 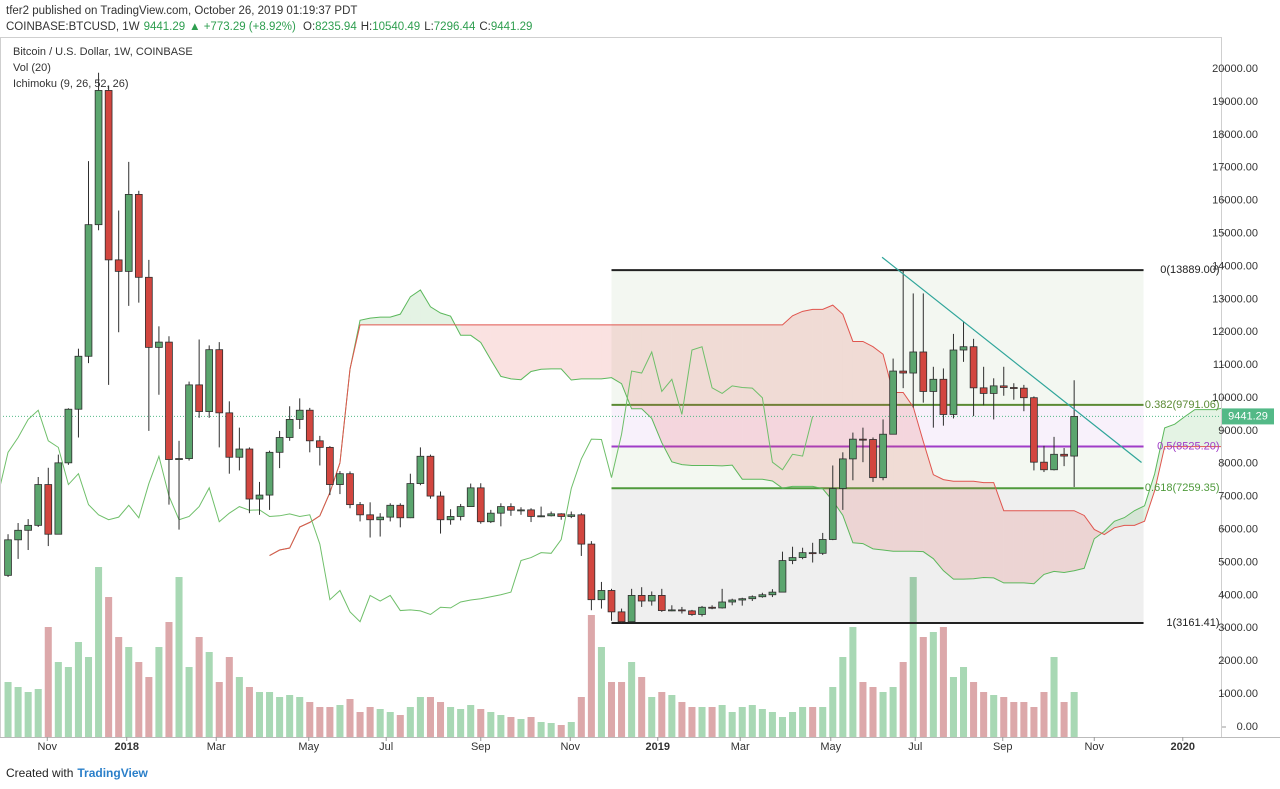 I want to click on x-tick-label: 2019, so click(x=658, y=747).